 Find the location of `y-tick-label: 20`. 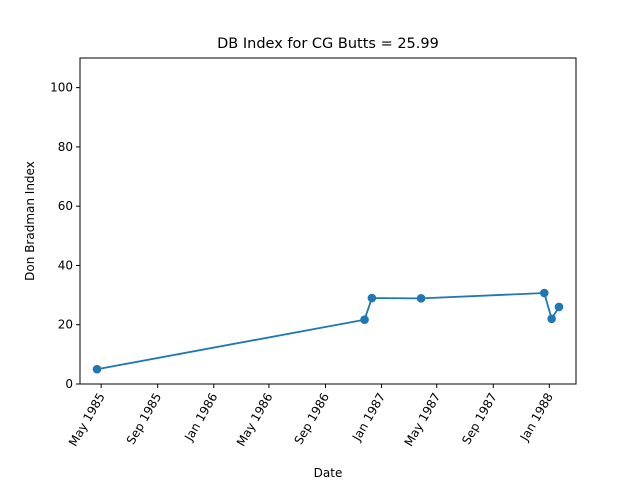

y-tick-label: 20 is located at coordinates (65, 325).